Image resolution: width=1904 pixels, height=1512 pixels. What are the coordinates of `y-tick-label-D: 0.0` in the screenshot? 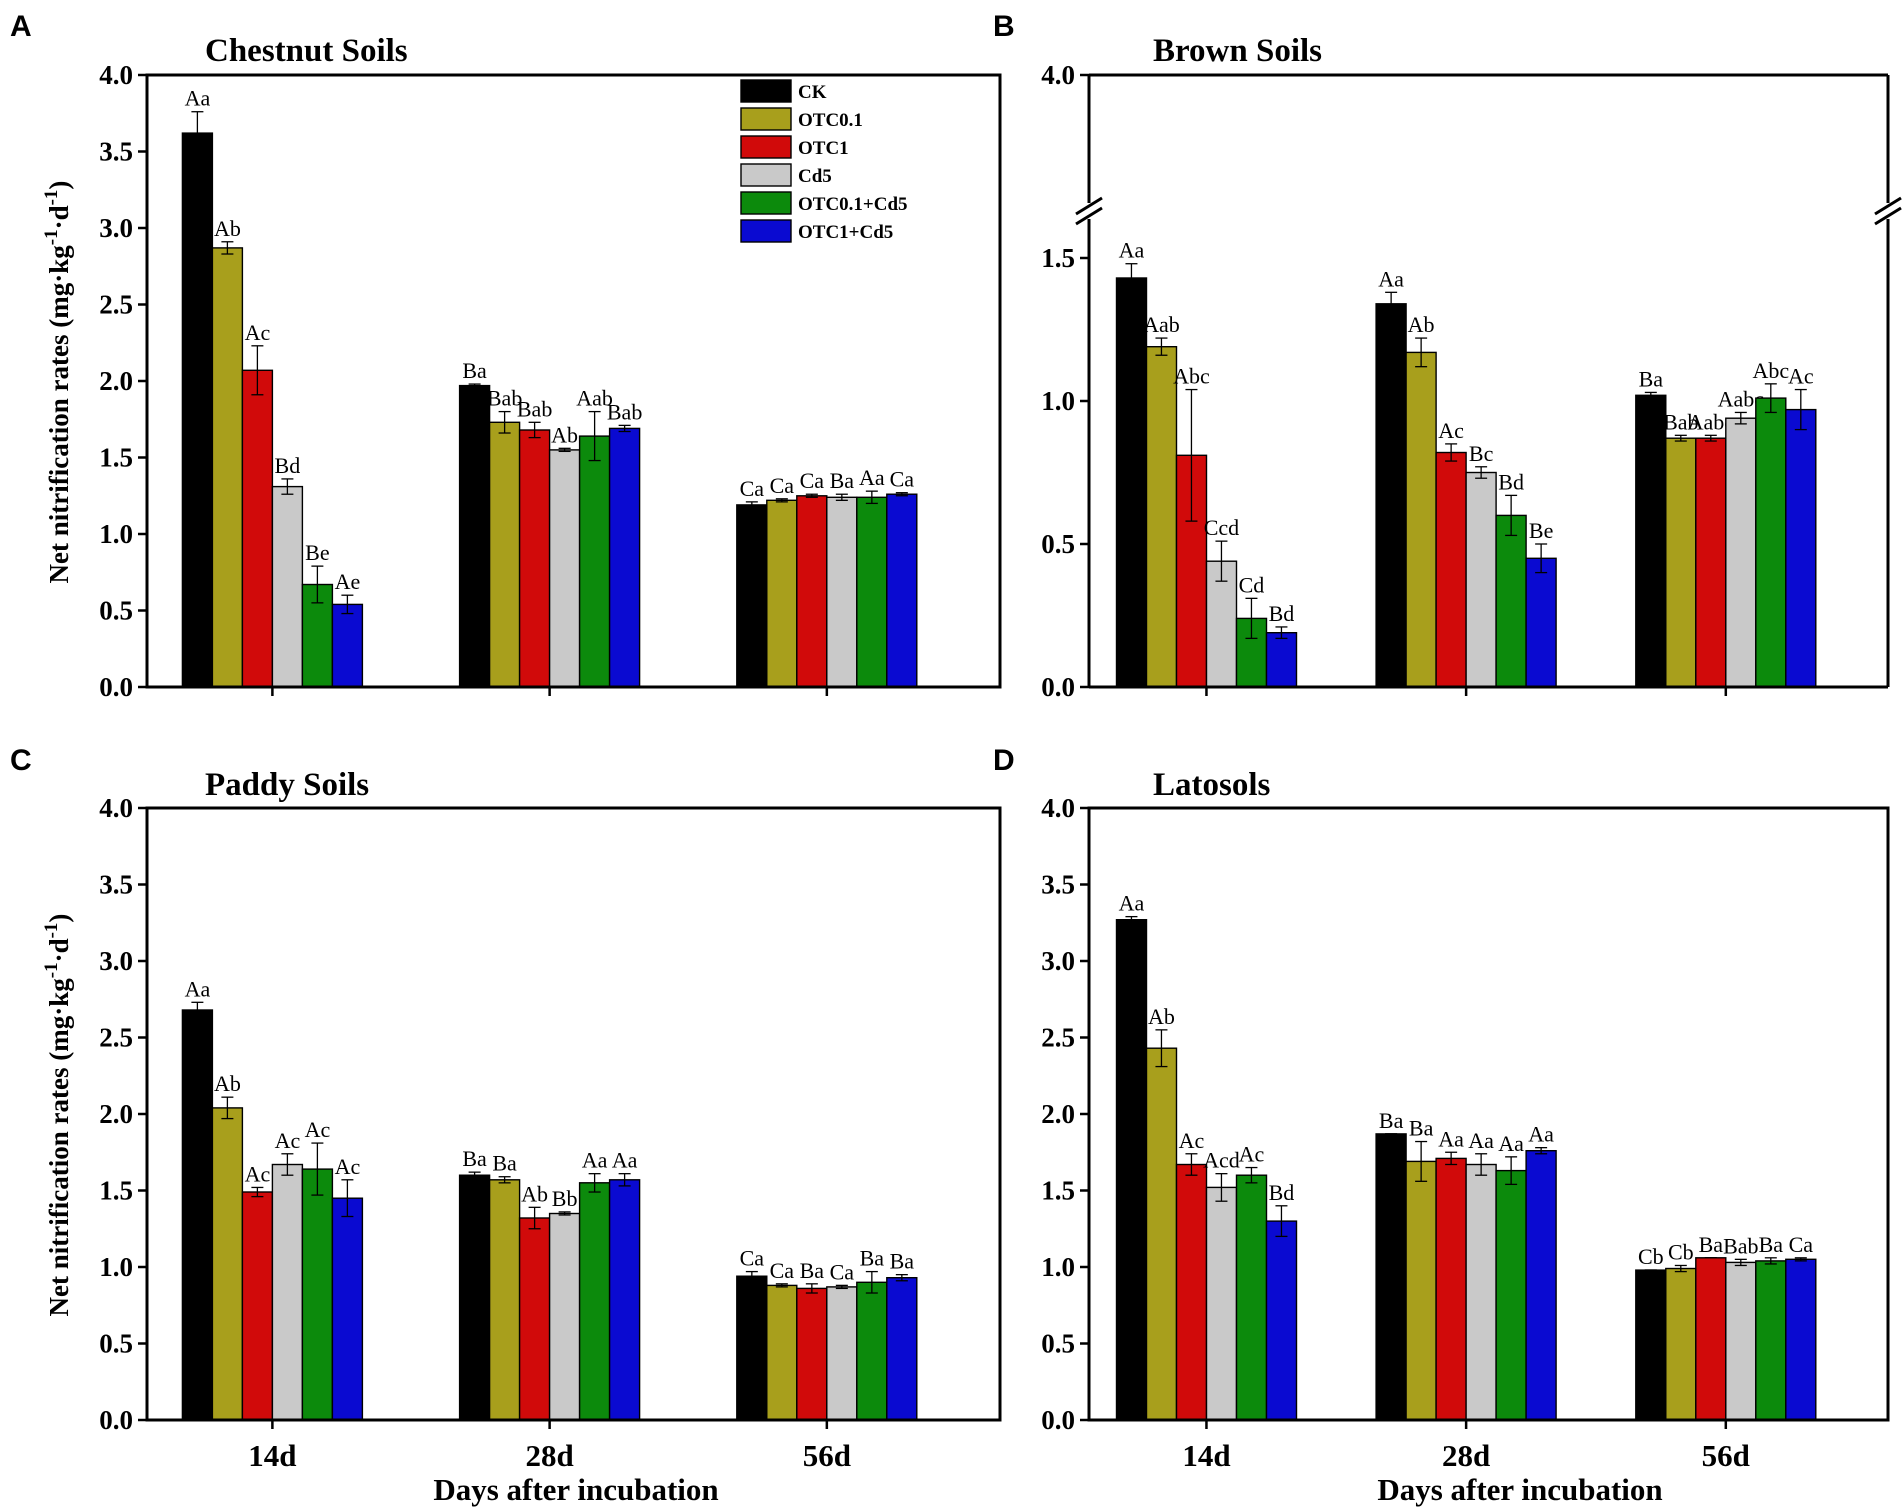 It's located at (1058, 1420).